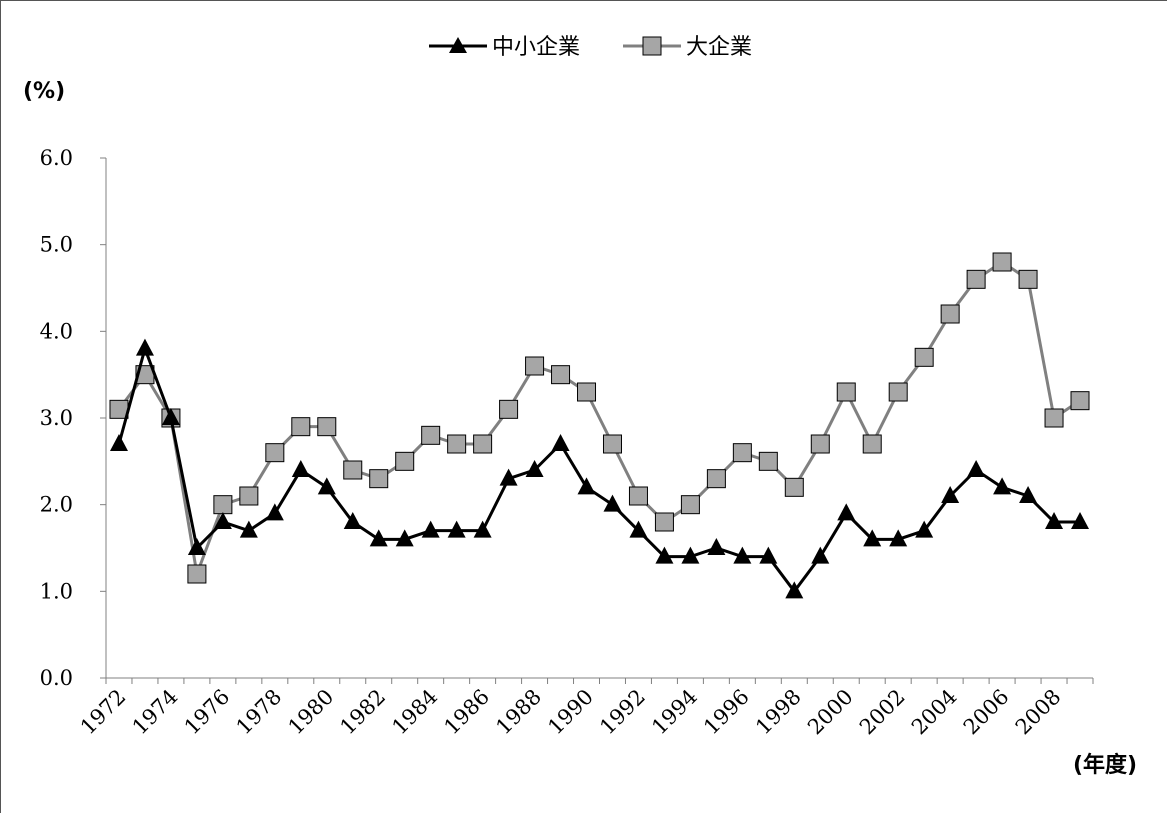  Describe the element at coordinates (1038, 712) in the screenshot. I see `x-tick-label: 2008` at that location.